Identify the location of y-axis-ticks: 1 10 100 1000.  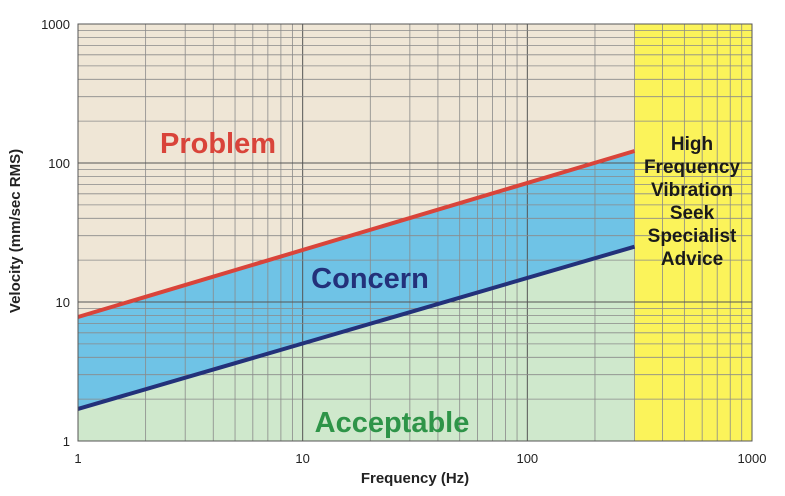
(55, 233).